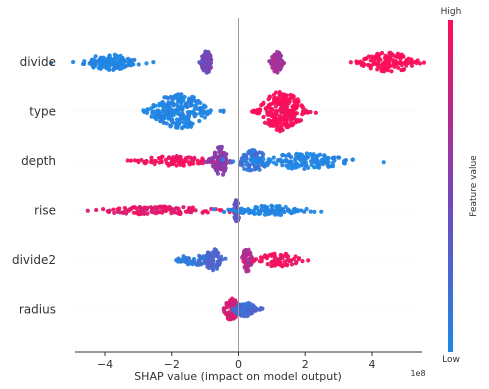 Image resolution: width=489 pixels, height=389 pixels. I want to click on feature-row-radius, so click(243, 309).